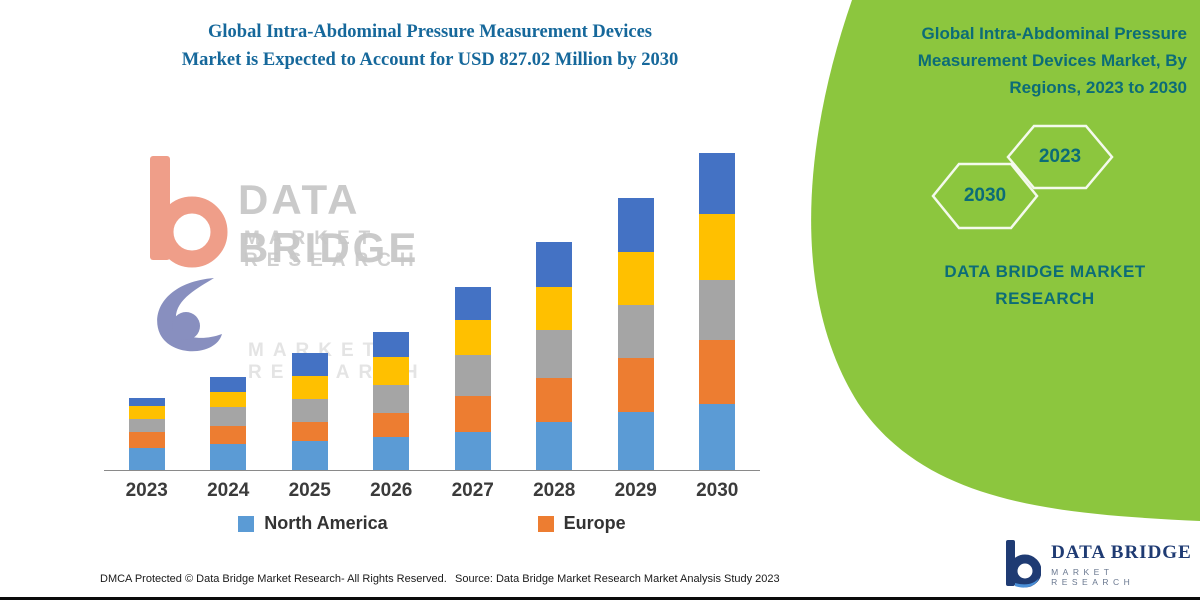 The image size is (1200, 600). I want to click on stacked-bar-2025, so click(309, 411).